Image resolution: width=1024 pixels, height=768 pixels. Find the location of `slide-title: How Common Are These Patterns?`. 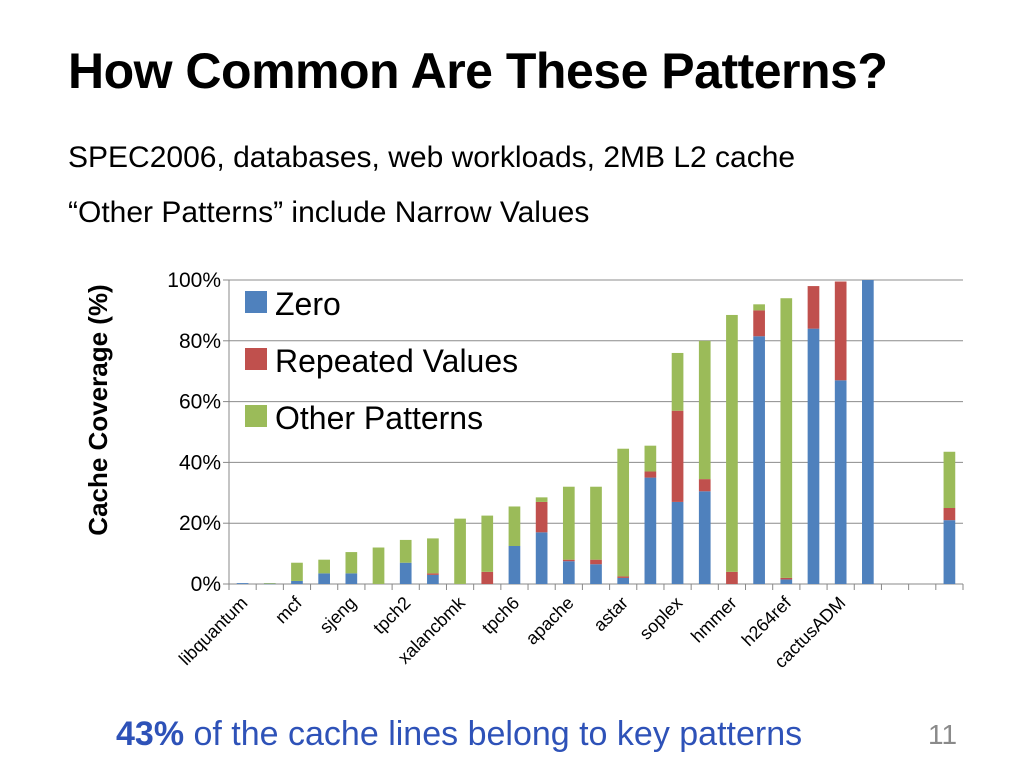

slide-title: How Common Are These Patterns? is located at coordinates (478, 71).